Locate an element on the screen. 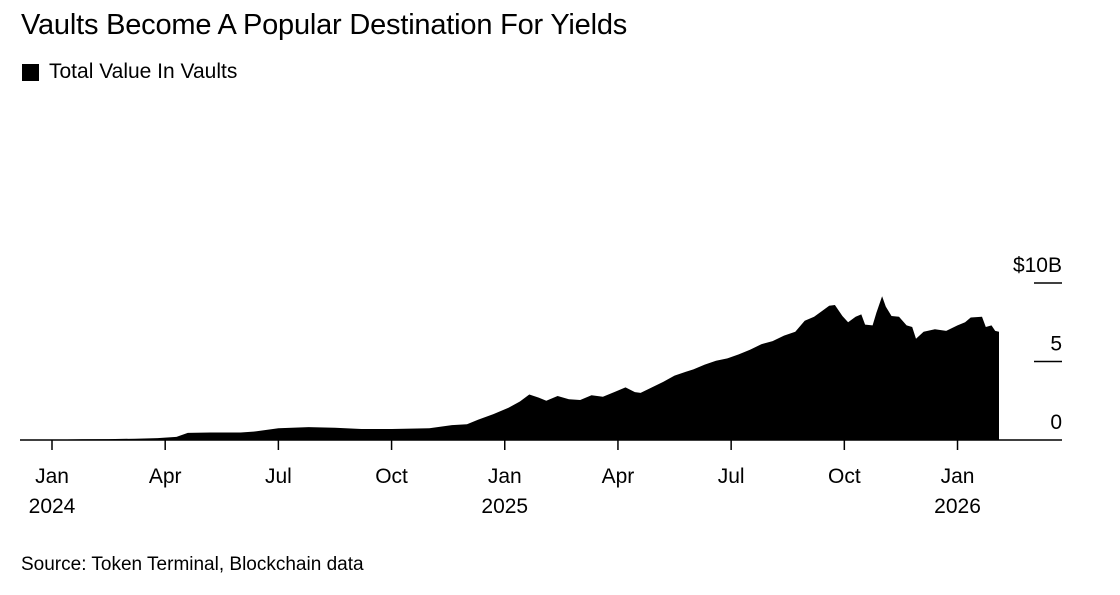 The height and width of the screenshot is (595, 1120). legend-label: Total Value In Vaults is located at coordinates (143, 71).